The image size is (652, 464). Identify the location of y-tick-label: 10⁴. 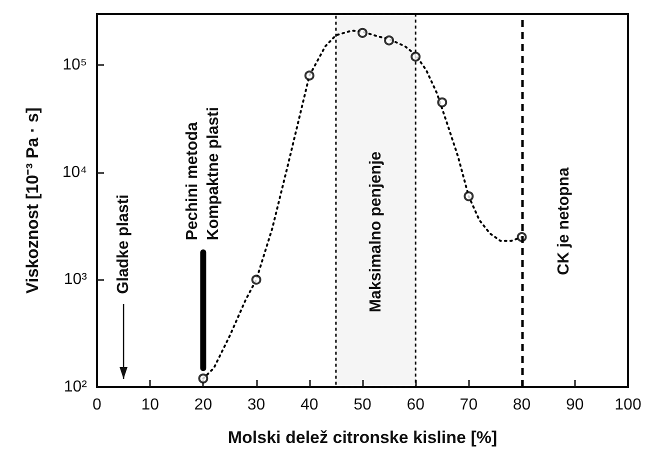
(75, 172).